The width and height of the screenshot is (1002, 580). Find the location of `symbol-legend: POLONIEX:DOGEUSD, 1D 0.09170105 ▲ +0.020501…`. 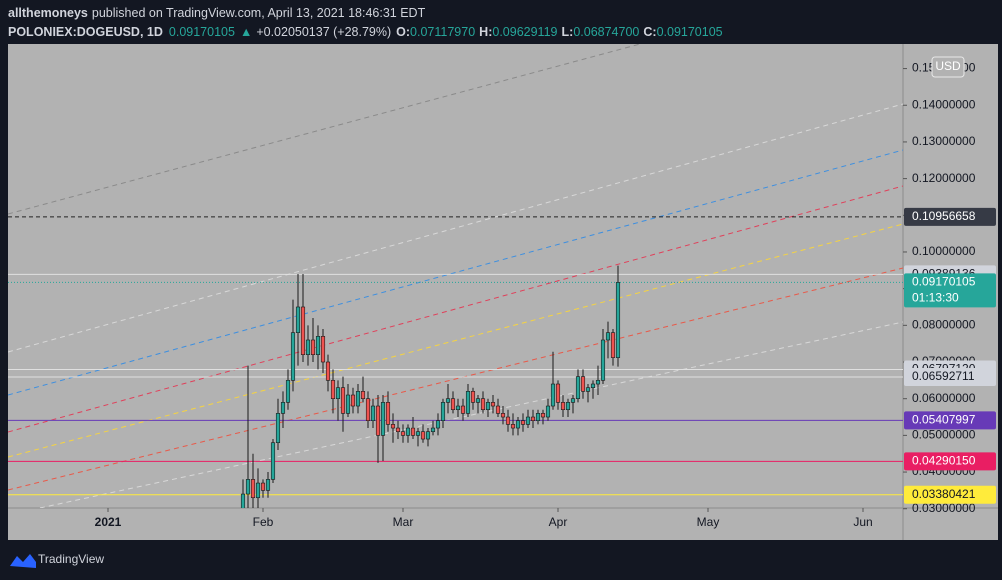

symbol-legend: POLONIEX:DOGEUSD, 1D 0.09170105 ▲ +0.020501… is located at coordinates (365, 32).